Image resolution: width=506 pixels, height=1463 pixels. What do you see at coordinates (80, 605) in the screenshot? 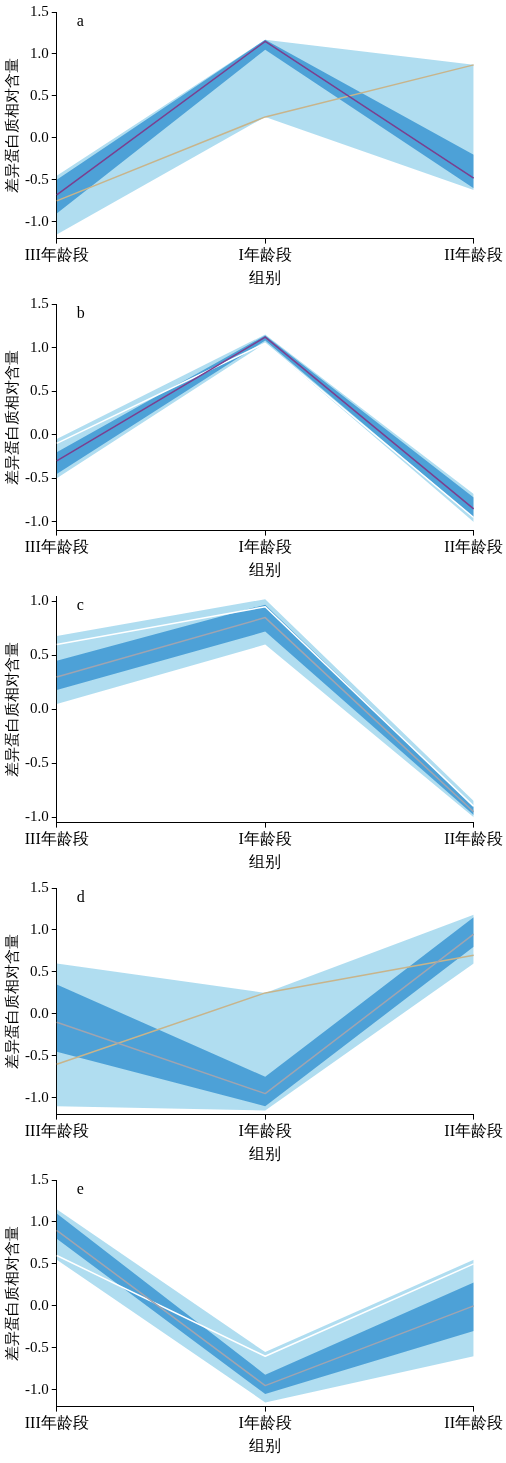
I see `chart-title: c` at bounding box center [80, 605].